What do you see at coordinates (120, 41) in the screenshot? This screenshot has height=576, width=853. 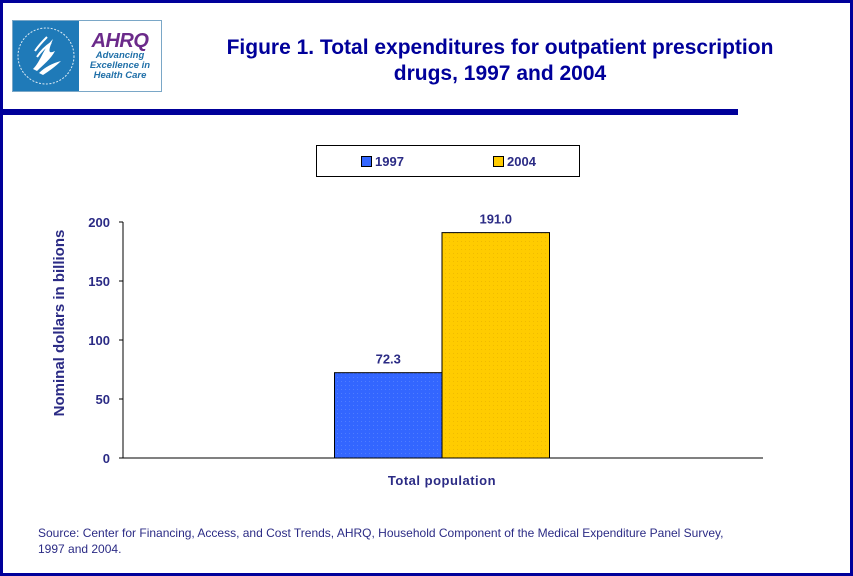 I see `ahrq-wordmark: AHRQ` at bounding box center [120, 41].